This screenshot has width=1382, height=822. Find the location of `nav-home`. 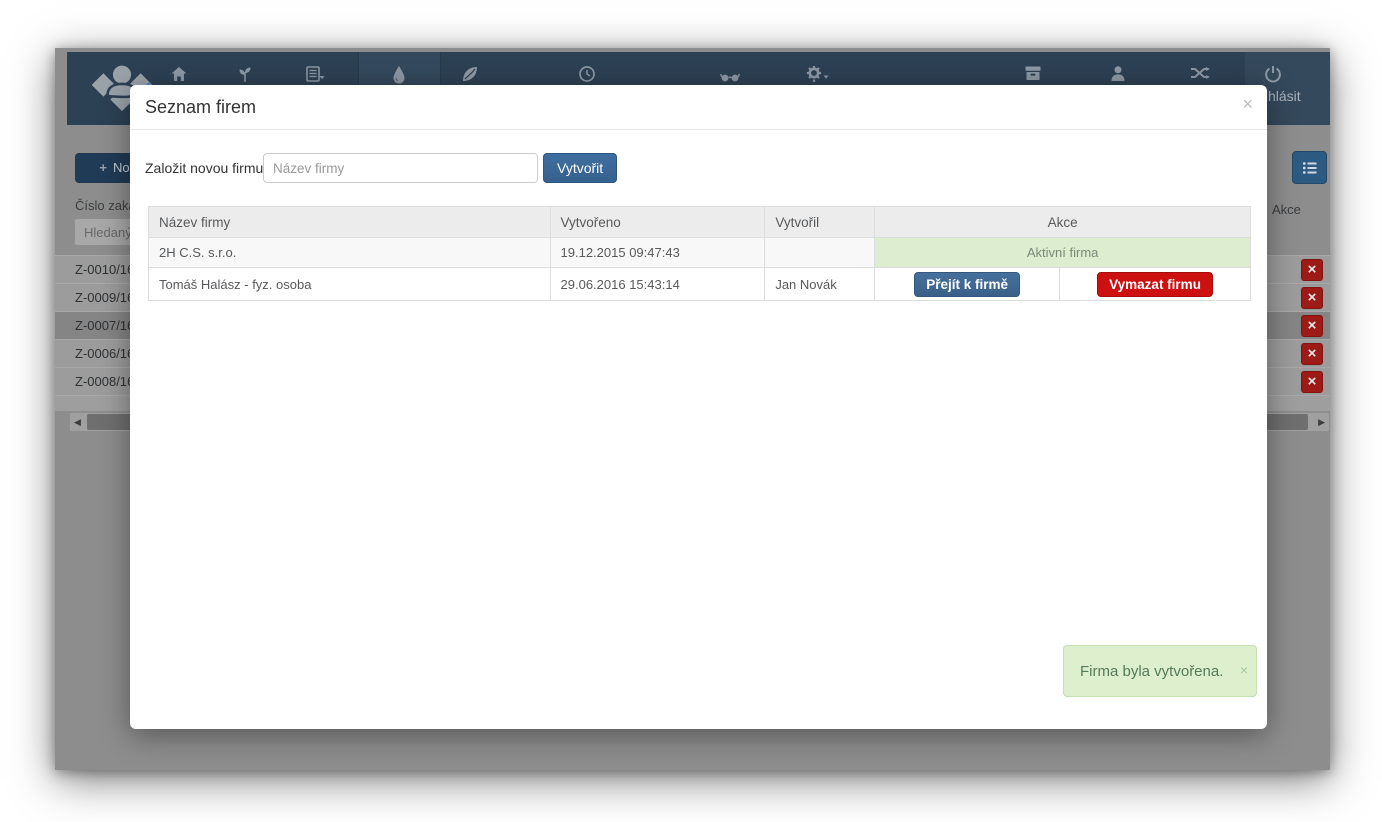

nav-home is located at coordinates (179, 88).